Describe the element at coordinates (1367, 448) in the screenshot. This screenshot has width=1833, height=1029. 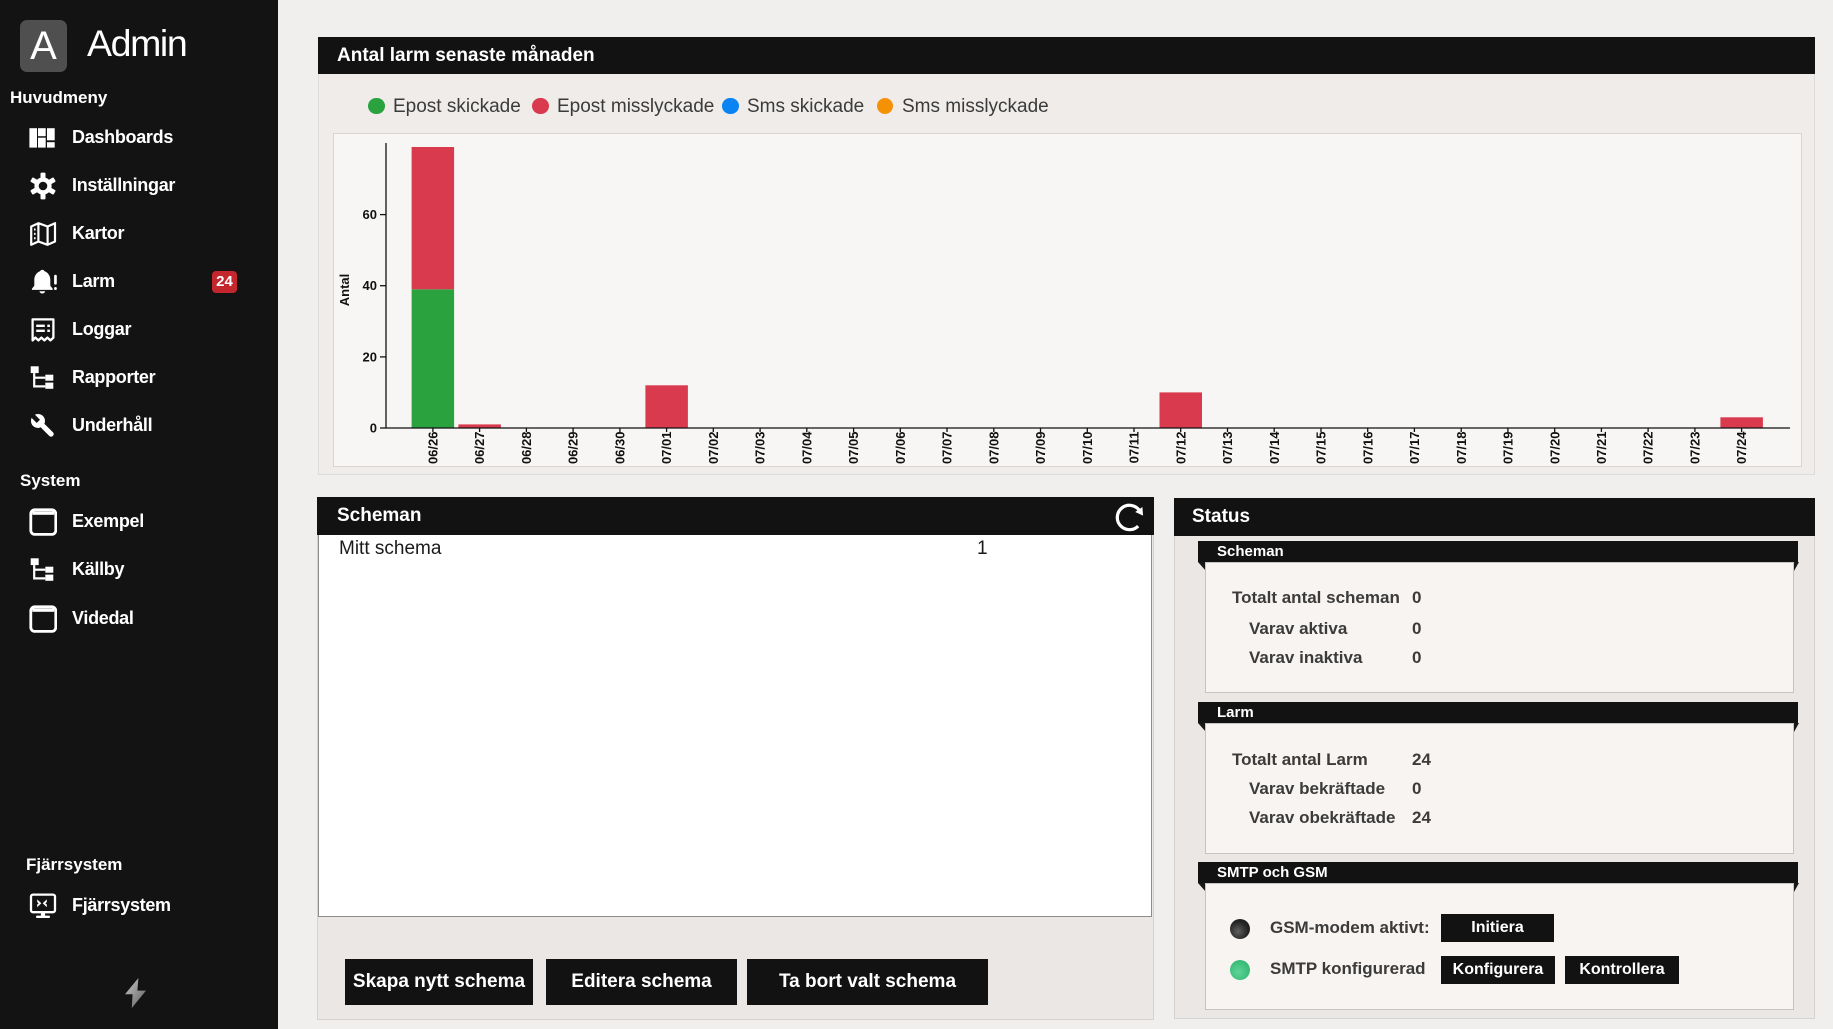
I see `svg-text: 07/16` at that location.